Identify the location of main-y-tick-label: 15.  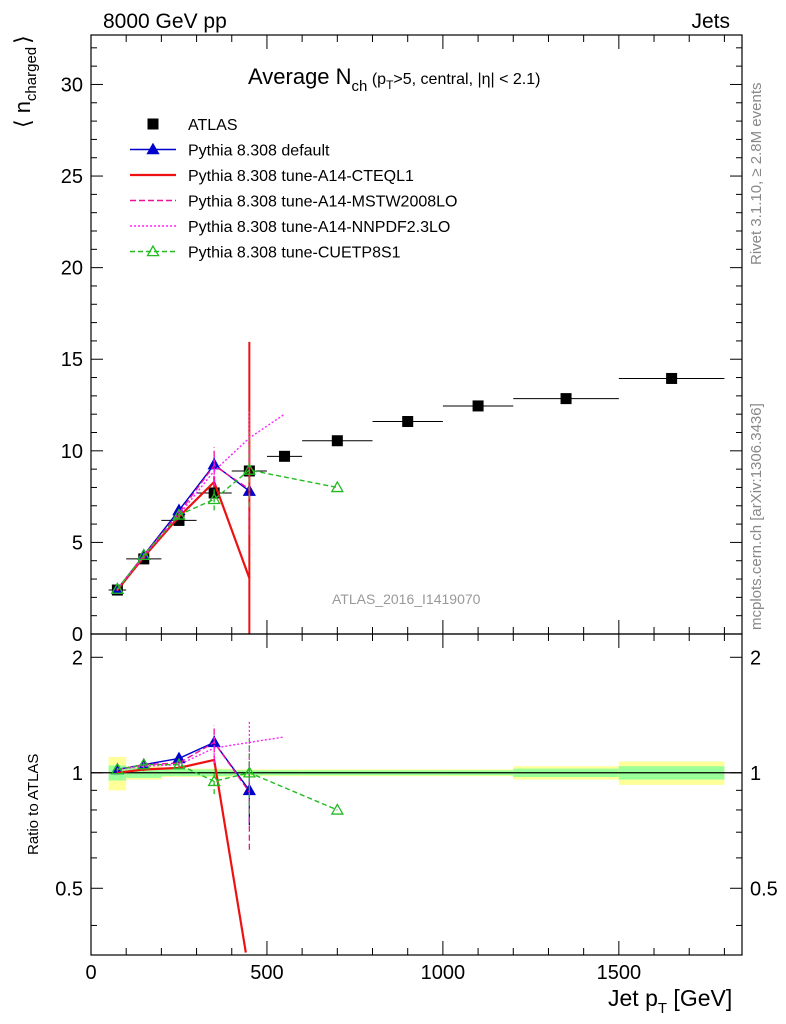
(72, 360).